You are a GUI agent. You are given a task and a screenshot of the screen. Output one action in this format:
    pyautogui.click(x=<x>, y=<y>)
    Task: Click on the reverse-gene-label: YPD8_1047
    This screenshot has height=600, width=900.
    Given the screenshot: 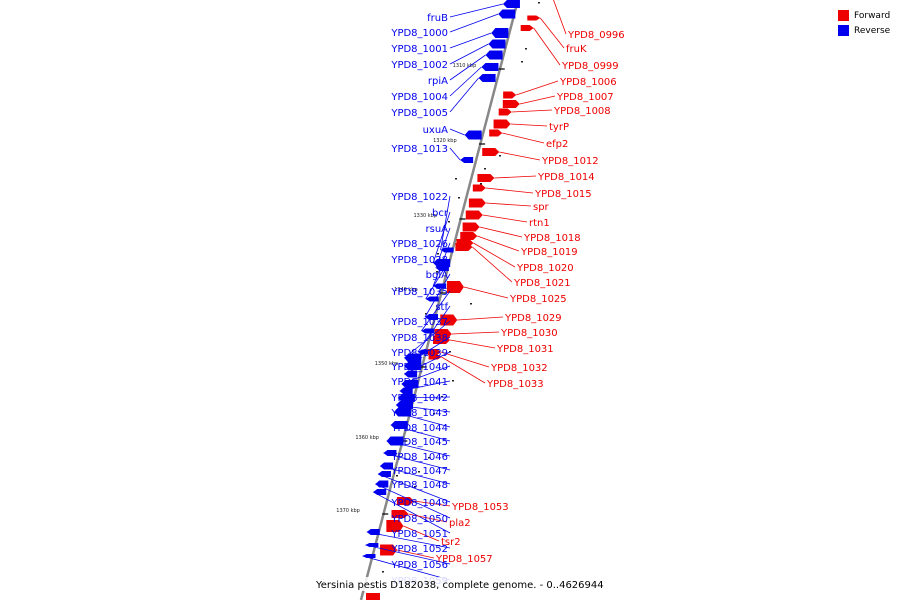 What is the action you would take?
    pyautogui.click(x=419, y=471)
    